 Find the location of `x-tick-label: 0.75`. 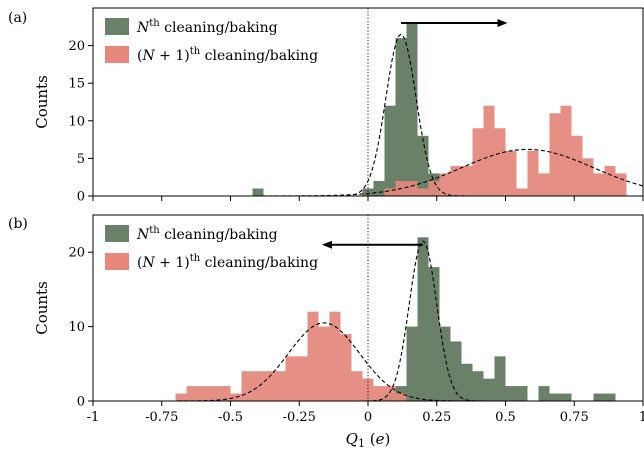

x-tick-label: 0.75 is located at coordinates (574, 417).